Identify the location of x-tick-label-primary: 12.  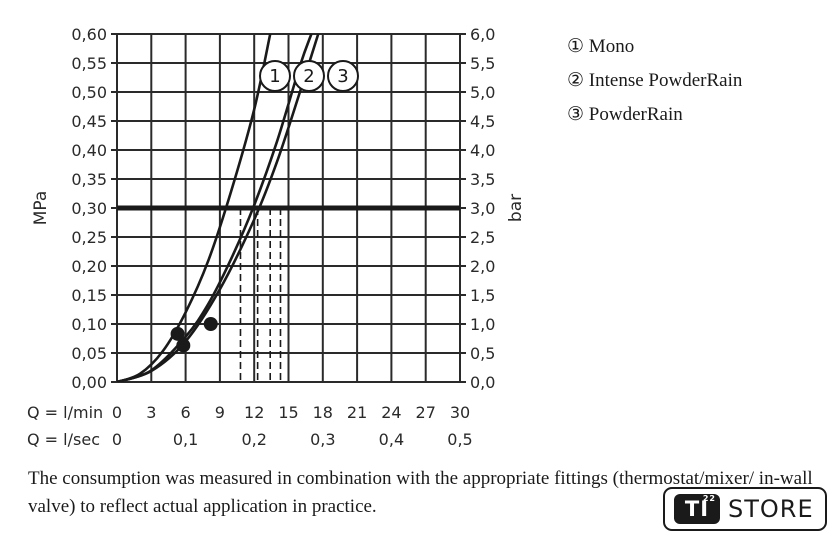
(254, 412).